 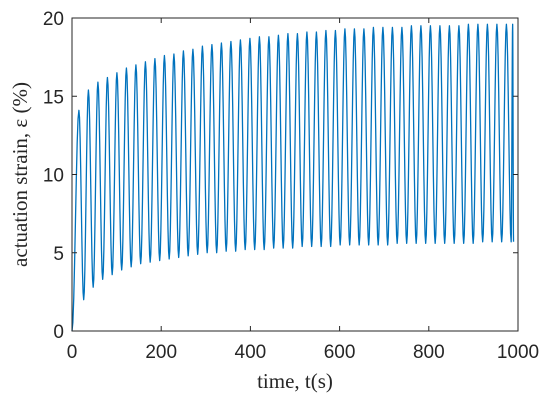 What do you see at coordinates (53, 176) in the screenshot?
I see `y-tick-label: 10` at bounding box center [53, 176].